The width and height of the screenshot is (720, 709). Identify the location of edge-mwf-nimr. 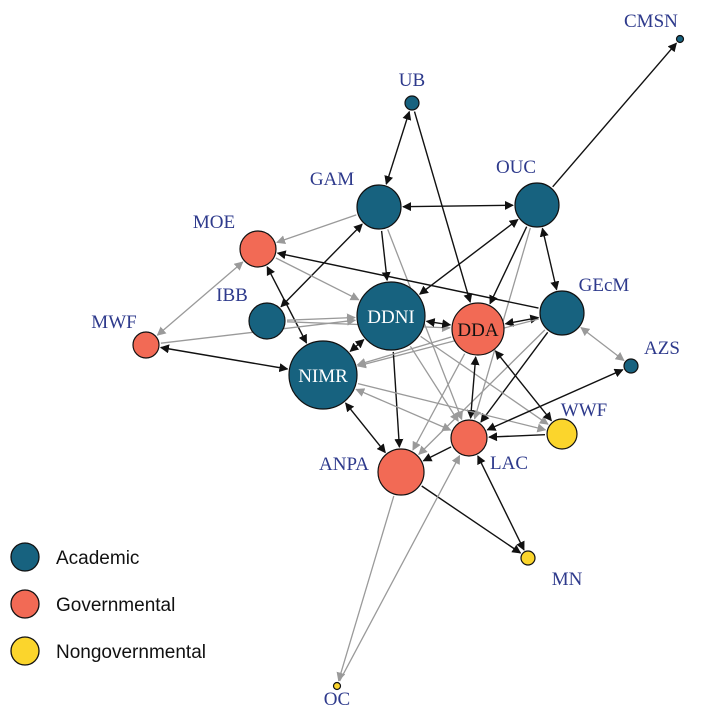
(224, 358).